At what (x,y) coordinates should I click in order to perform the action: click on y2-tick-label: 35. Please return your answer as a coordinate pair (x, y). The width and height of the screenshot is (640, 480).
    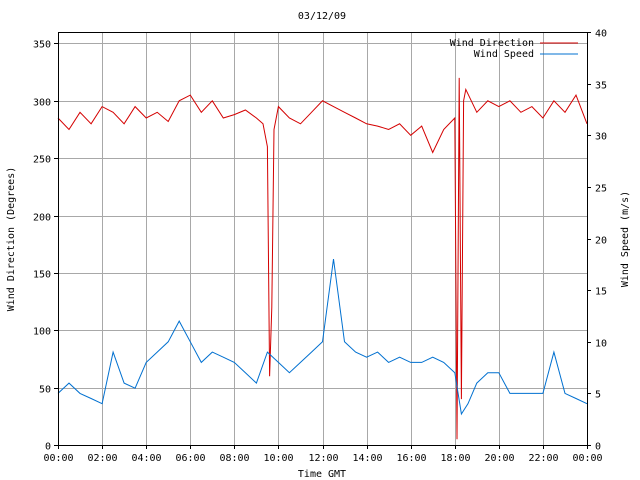
    Looking at the image, I should click on (601, 86).